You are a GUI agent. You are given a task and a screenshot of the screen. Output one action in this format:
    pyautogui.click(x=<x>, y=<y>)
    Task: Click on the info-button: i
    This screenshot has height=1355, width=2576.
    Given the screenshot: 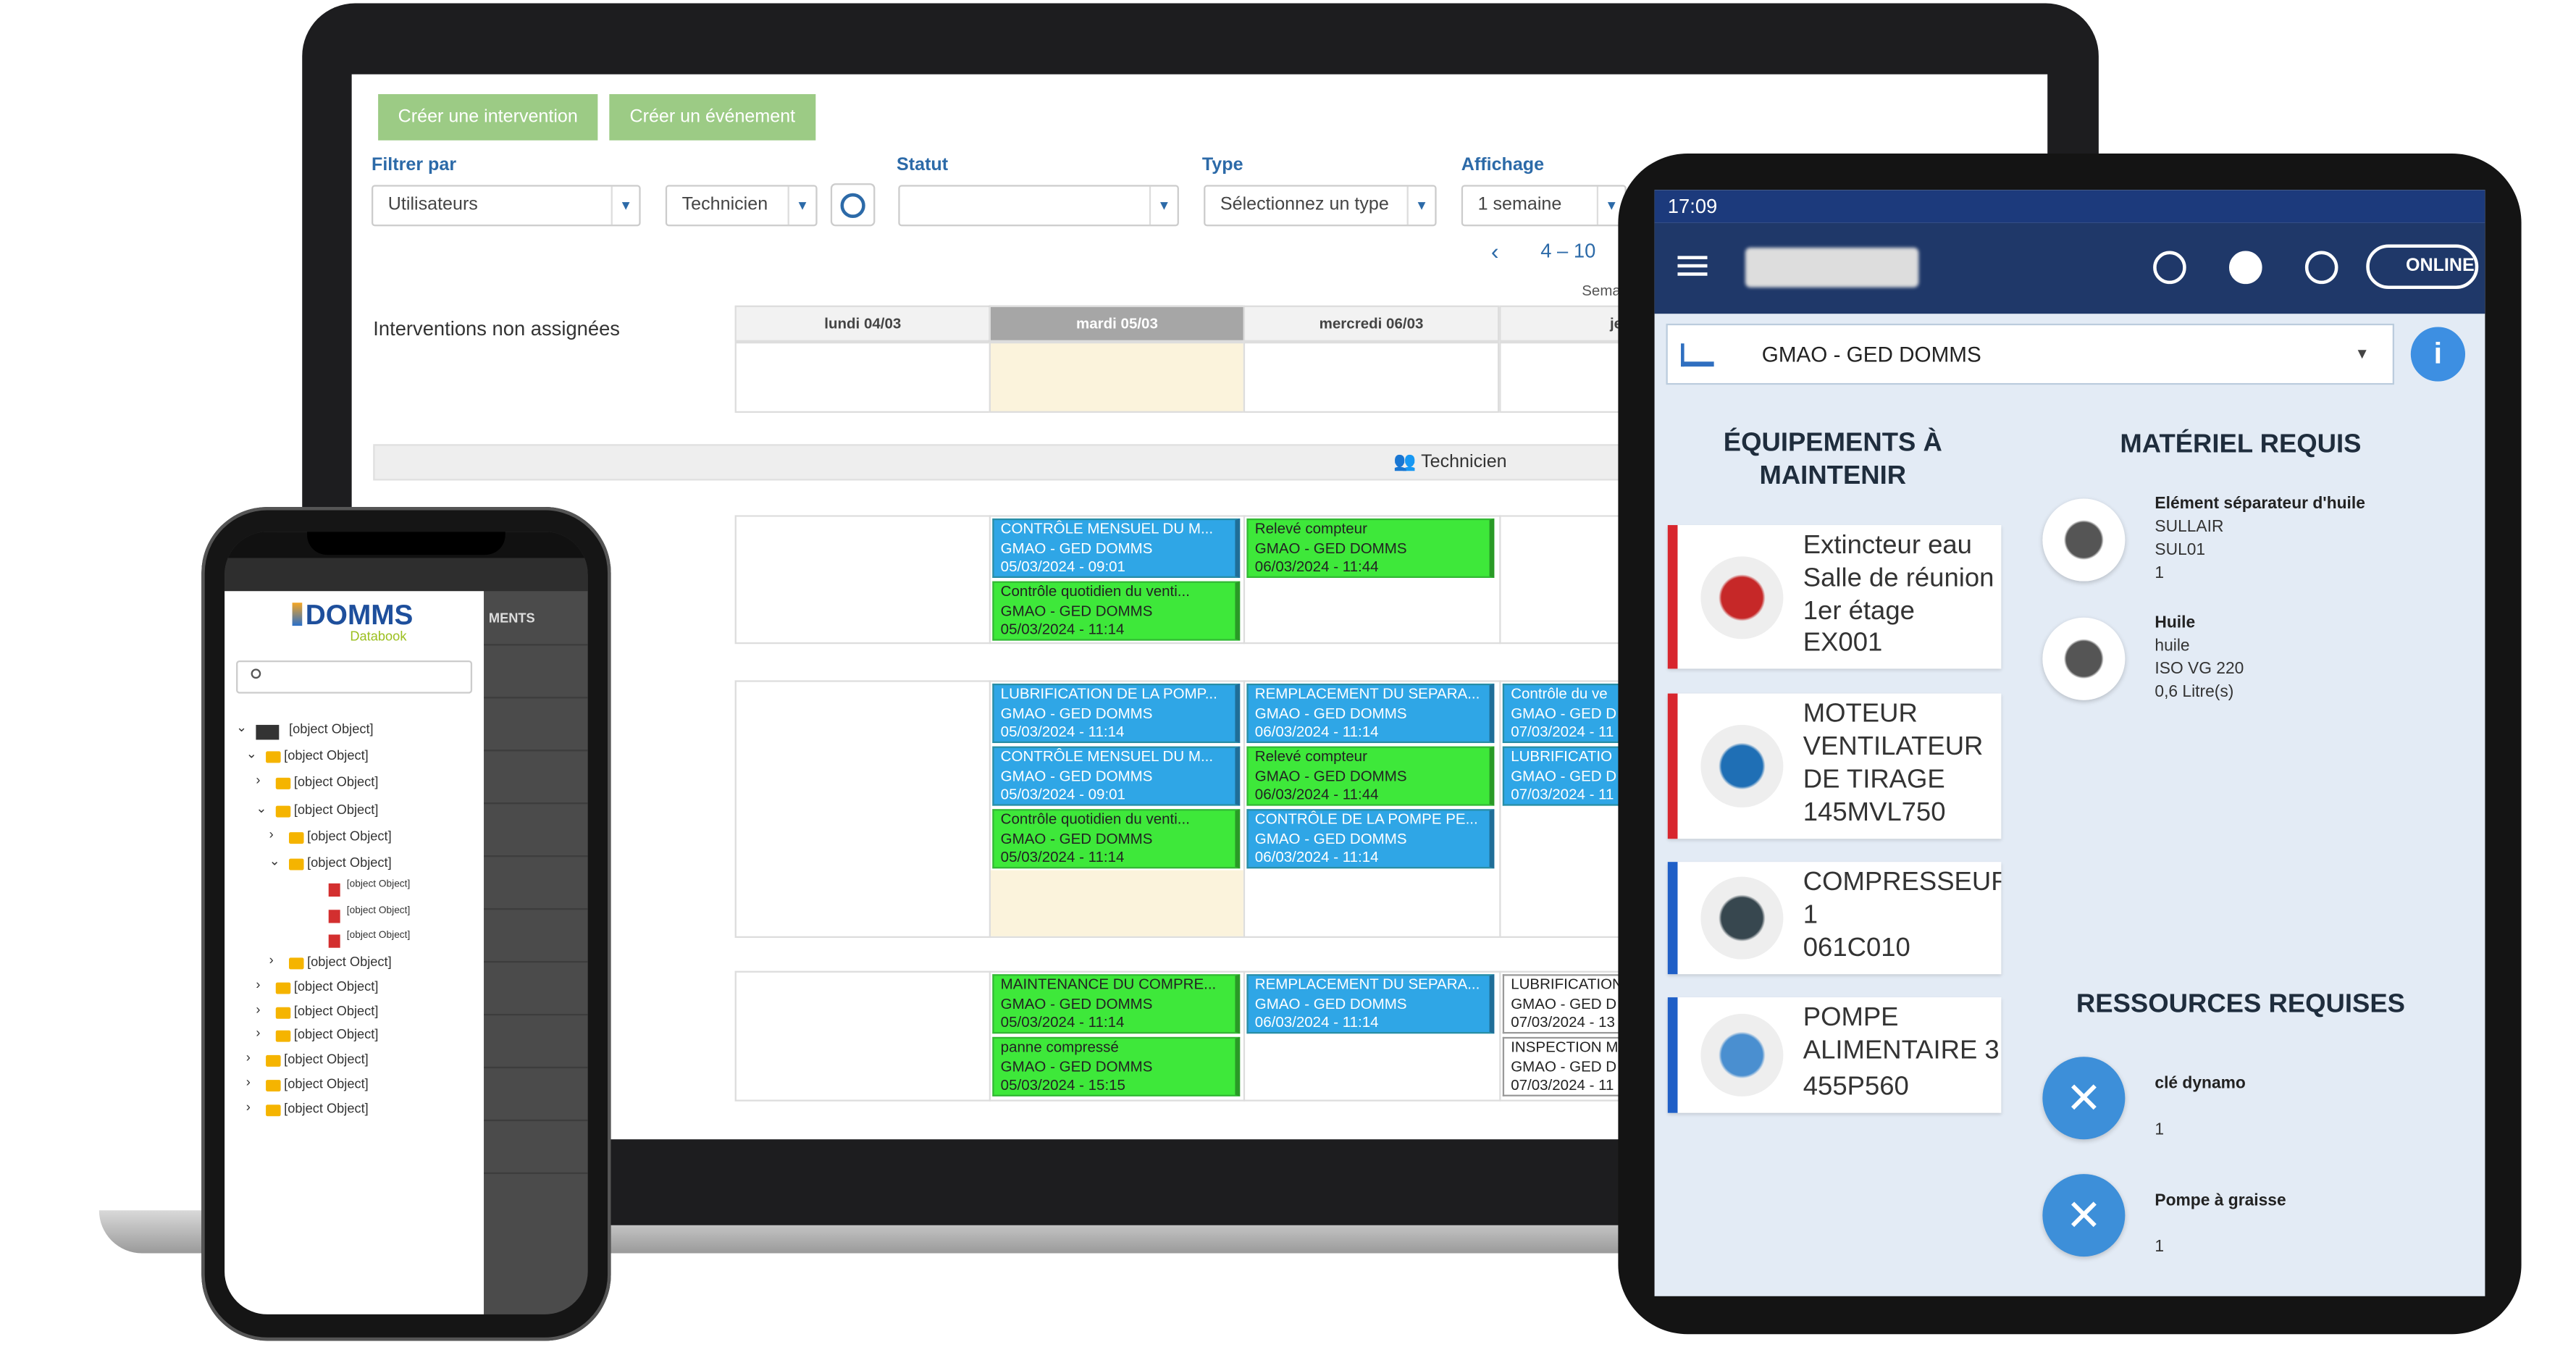 What is the action you would take?
    pyautogui.click(x=2438, y=354)
    